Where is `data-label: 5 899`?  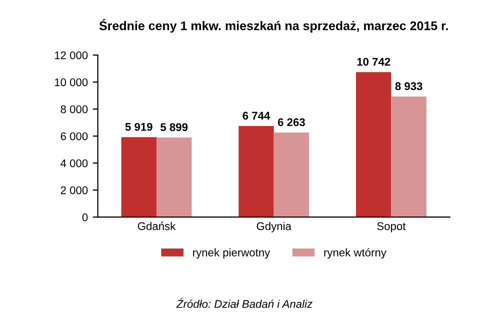 data-label: 5 899 is located at coordinates (174, 127).